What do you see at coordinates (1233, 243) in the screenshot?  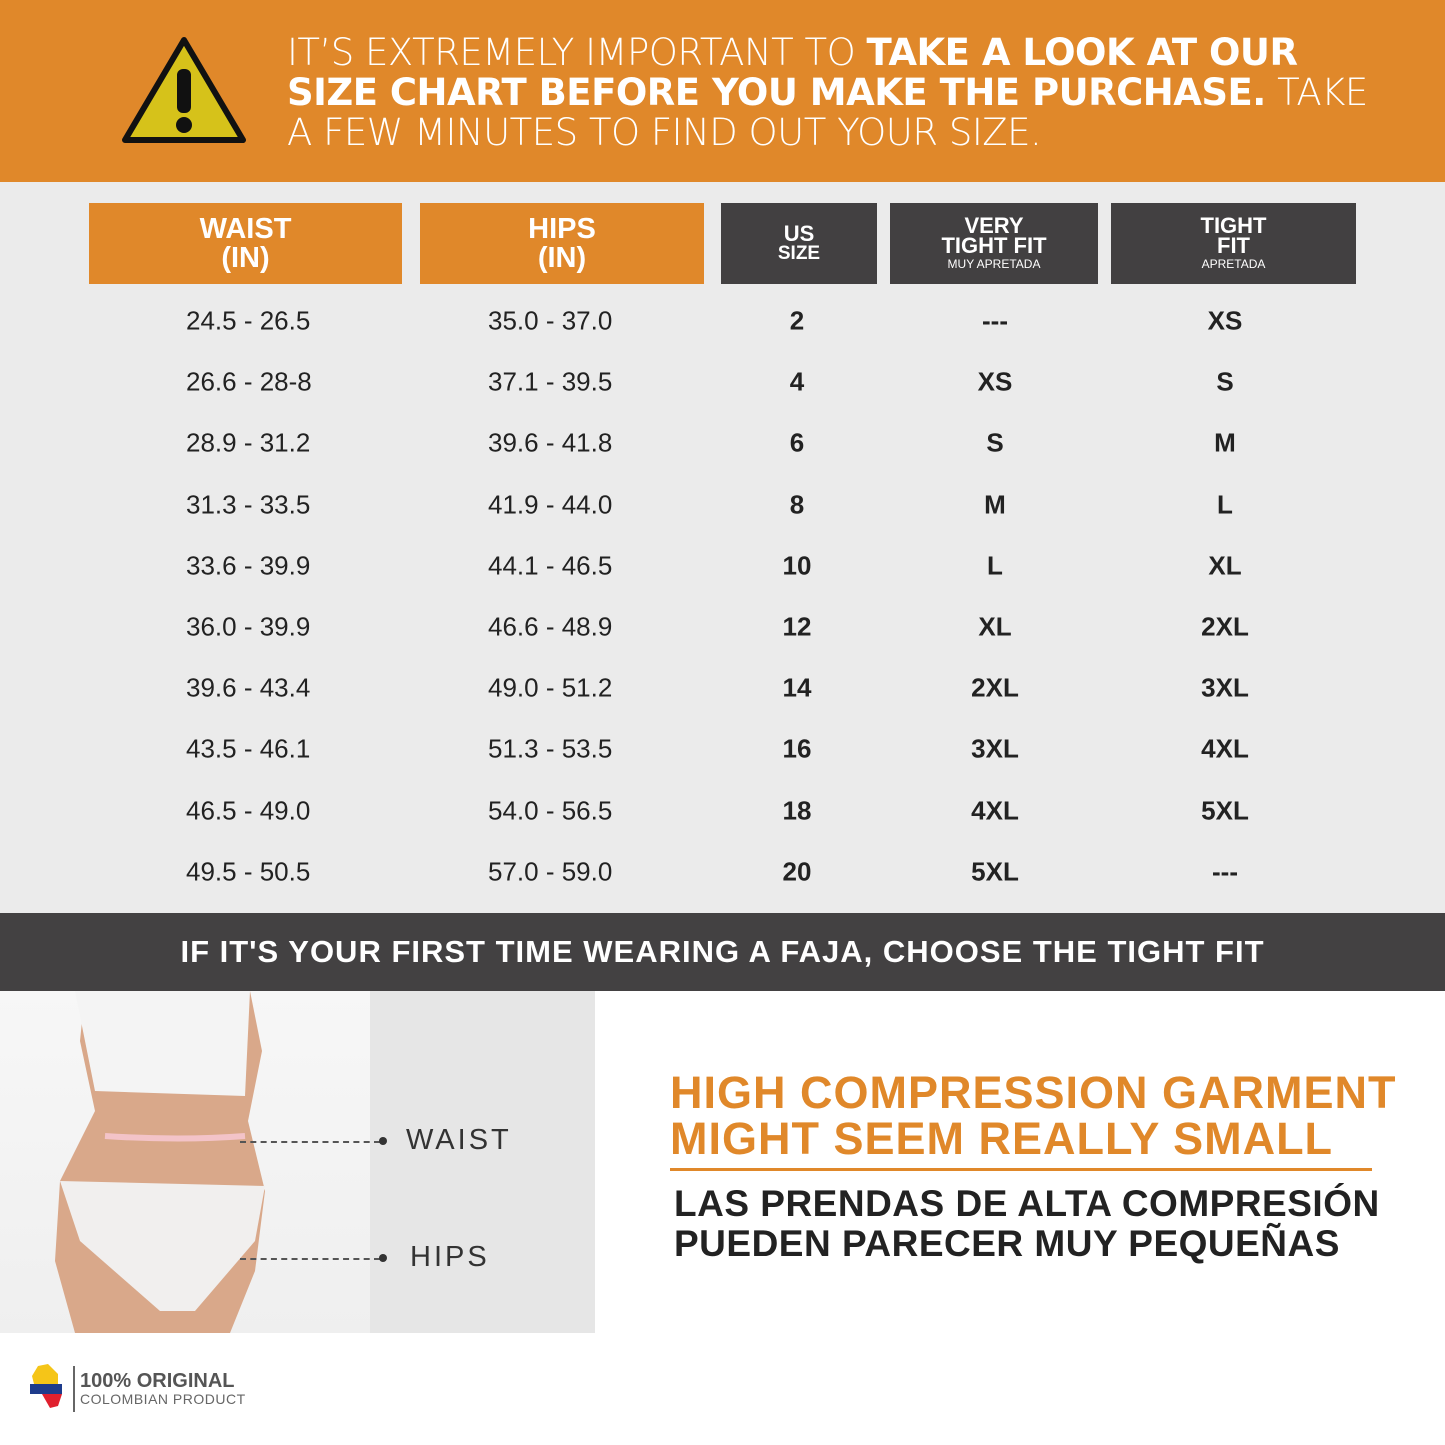 I see `header-tight-fit: TIGHT FIT APRETADA` at bounding box center [1233, 243].